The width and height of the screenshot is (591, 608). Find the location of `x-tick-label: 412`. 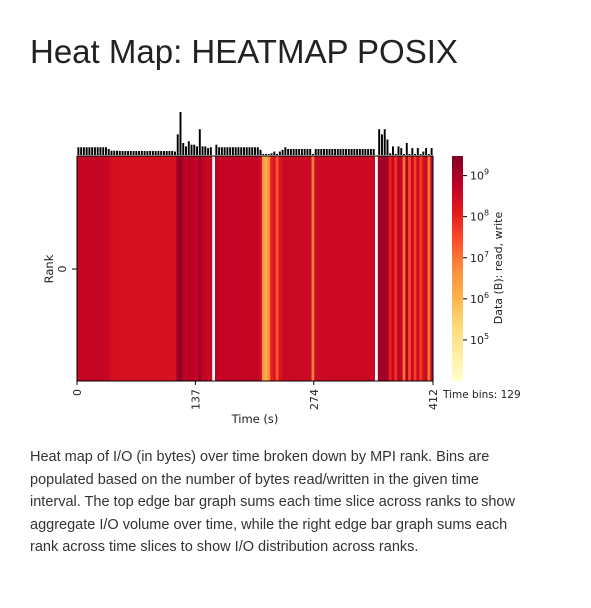

x-tick-label: 412 is located at coordinates (433, 399).